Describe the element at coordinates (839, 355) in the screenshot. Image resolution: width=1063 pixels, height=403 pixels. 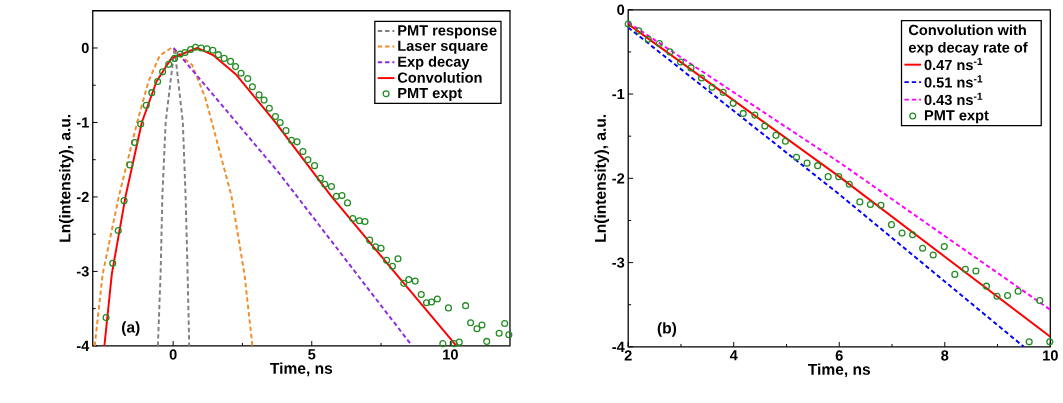
I see `x-tick-label: 6` at that location.